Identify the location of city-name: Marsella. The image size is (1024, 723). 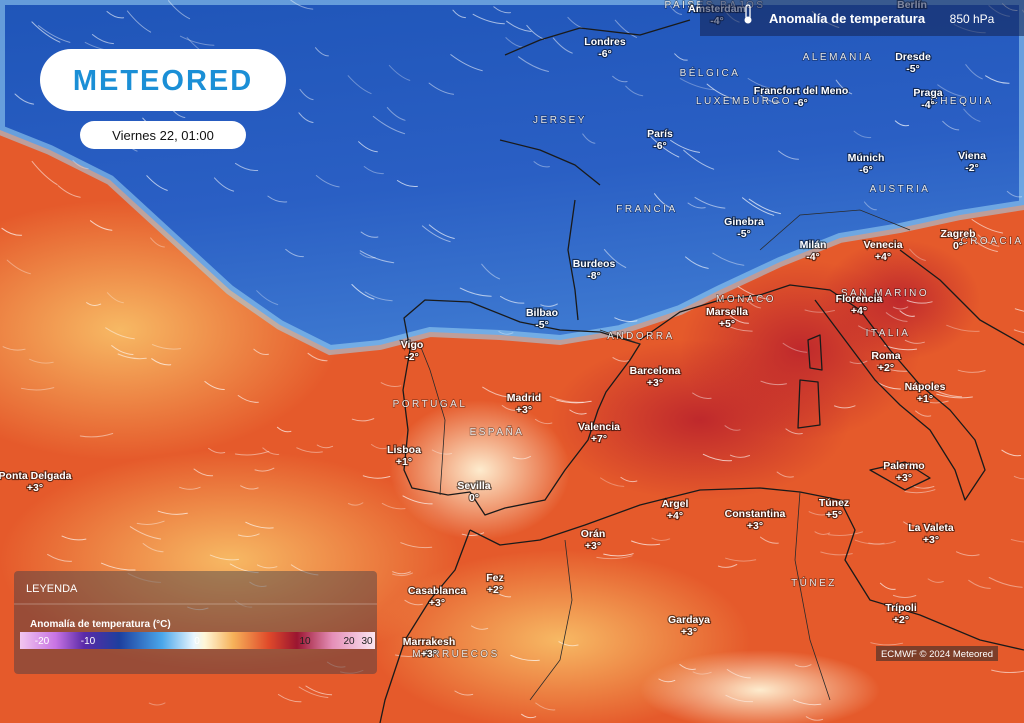
(727, 312).